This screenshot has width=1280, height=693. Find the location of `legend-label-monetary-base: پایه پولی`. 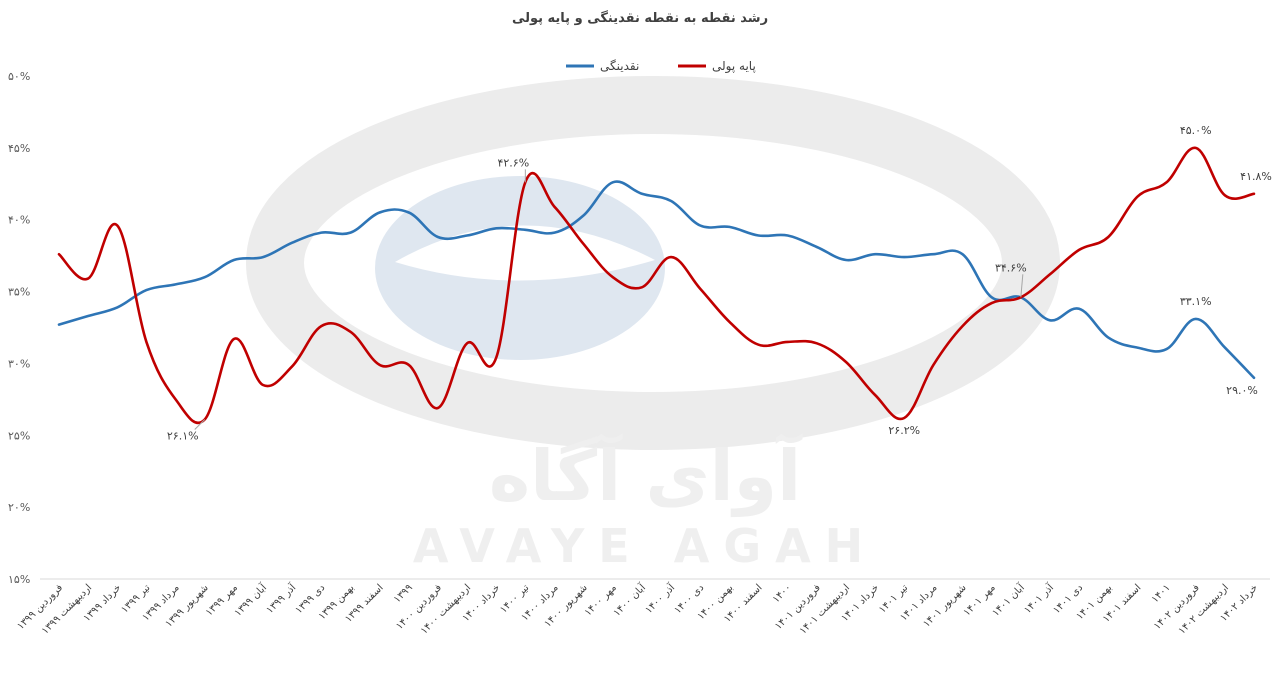

legend-label-monetary-base: پایه پولی is located at coordinates (734, 66).